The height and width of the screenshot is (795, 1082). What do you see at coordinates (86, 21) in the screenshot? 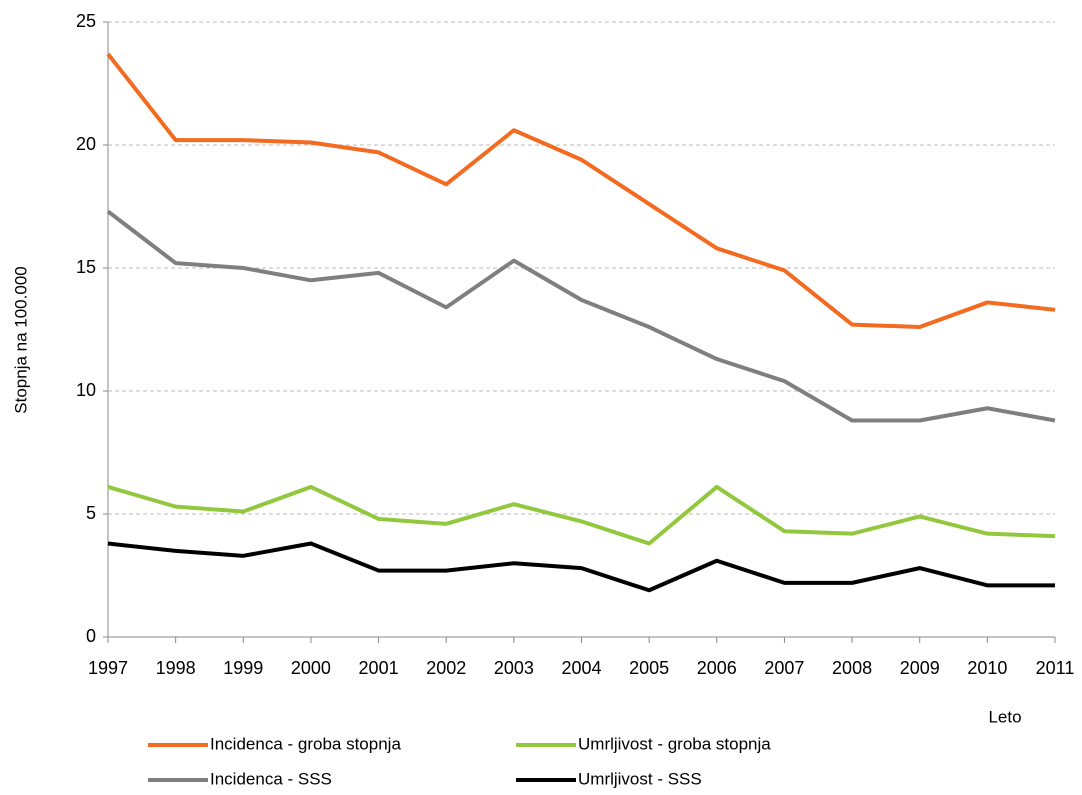
I see `y-tick-label: 25` at bounding box center [86, 21].